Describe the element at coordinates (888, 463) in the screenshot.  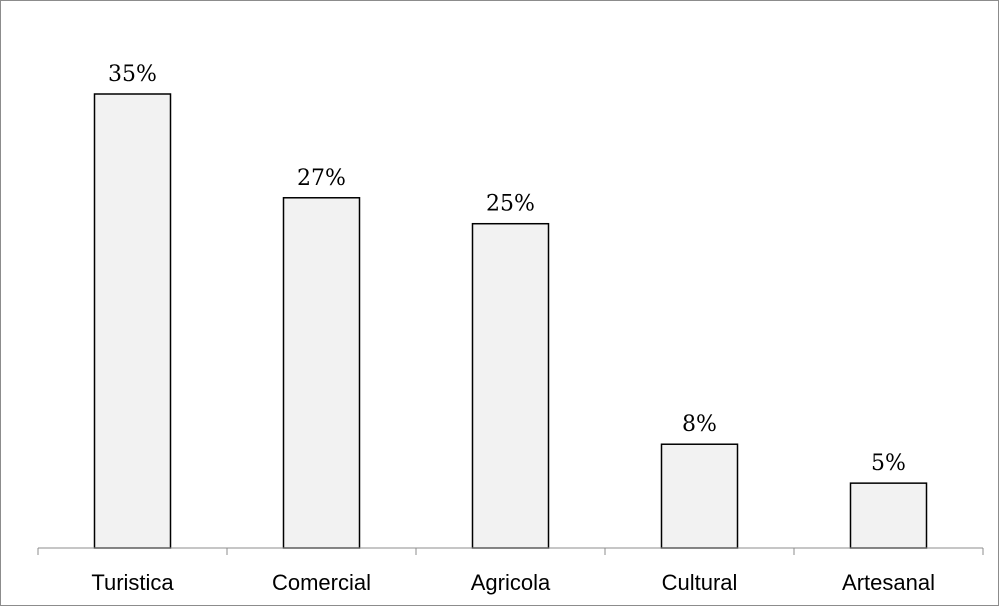
I see `data-label-artesanal: 5%` at that location.